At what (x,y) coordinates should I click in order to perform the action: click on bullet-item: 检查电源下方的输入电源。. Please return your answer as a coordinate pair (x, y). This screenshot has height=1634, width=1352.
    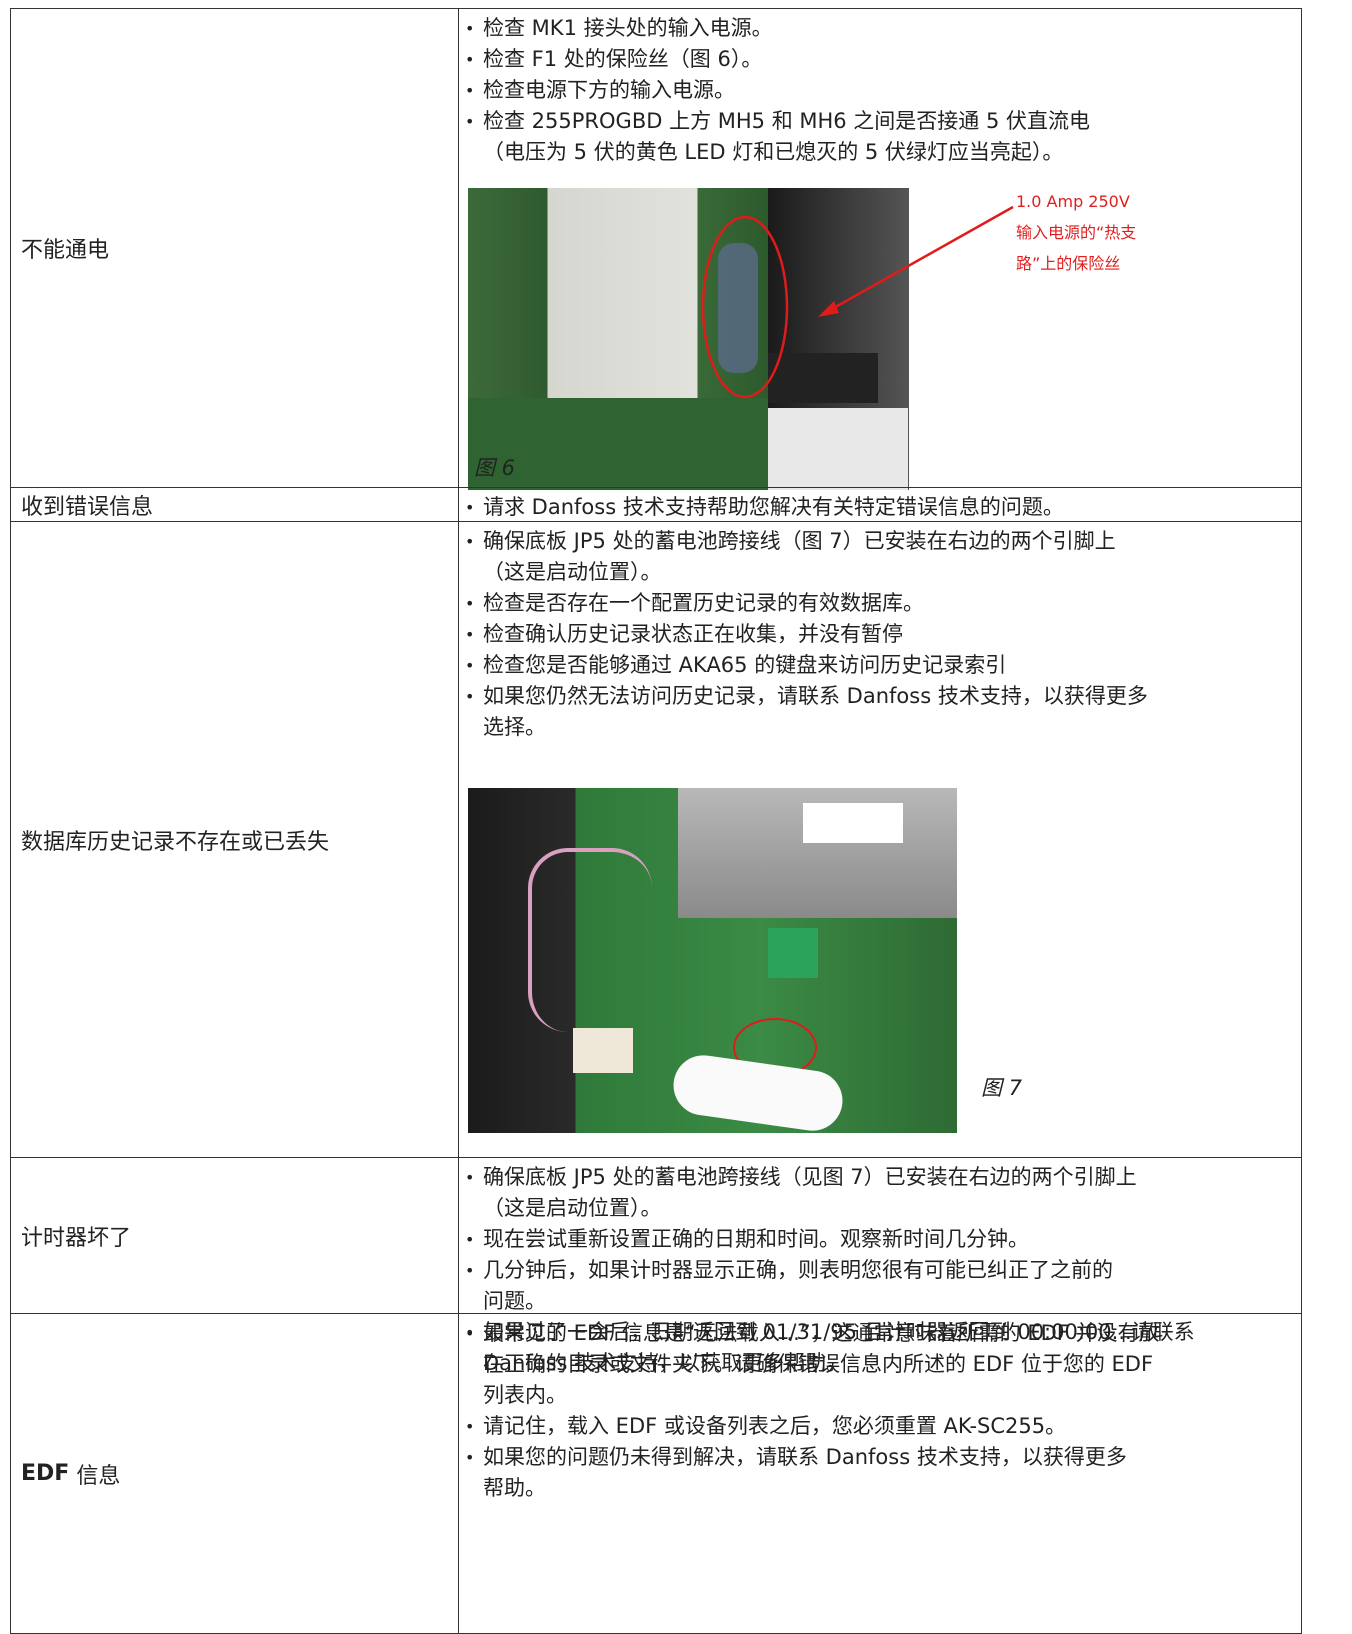
    Looking at the image, I should click on (878, 90).